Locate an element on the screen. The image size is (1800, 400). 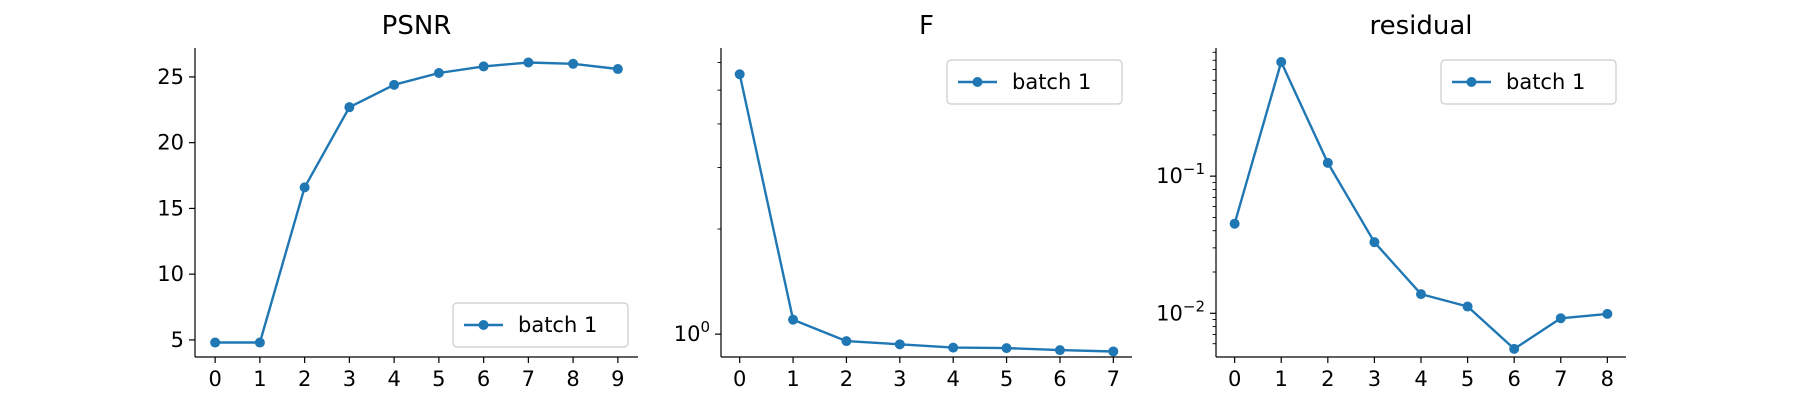
y-tick-label: 20 is located at coordinates (170, 143).